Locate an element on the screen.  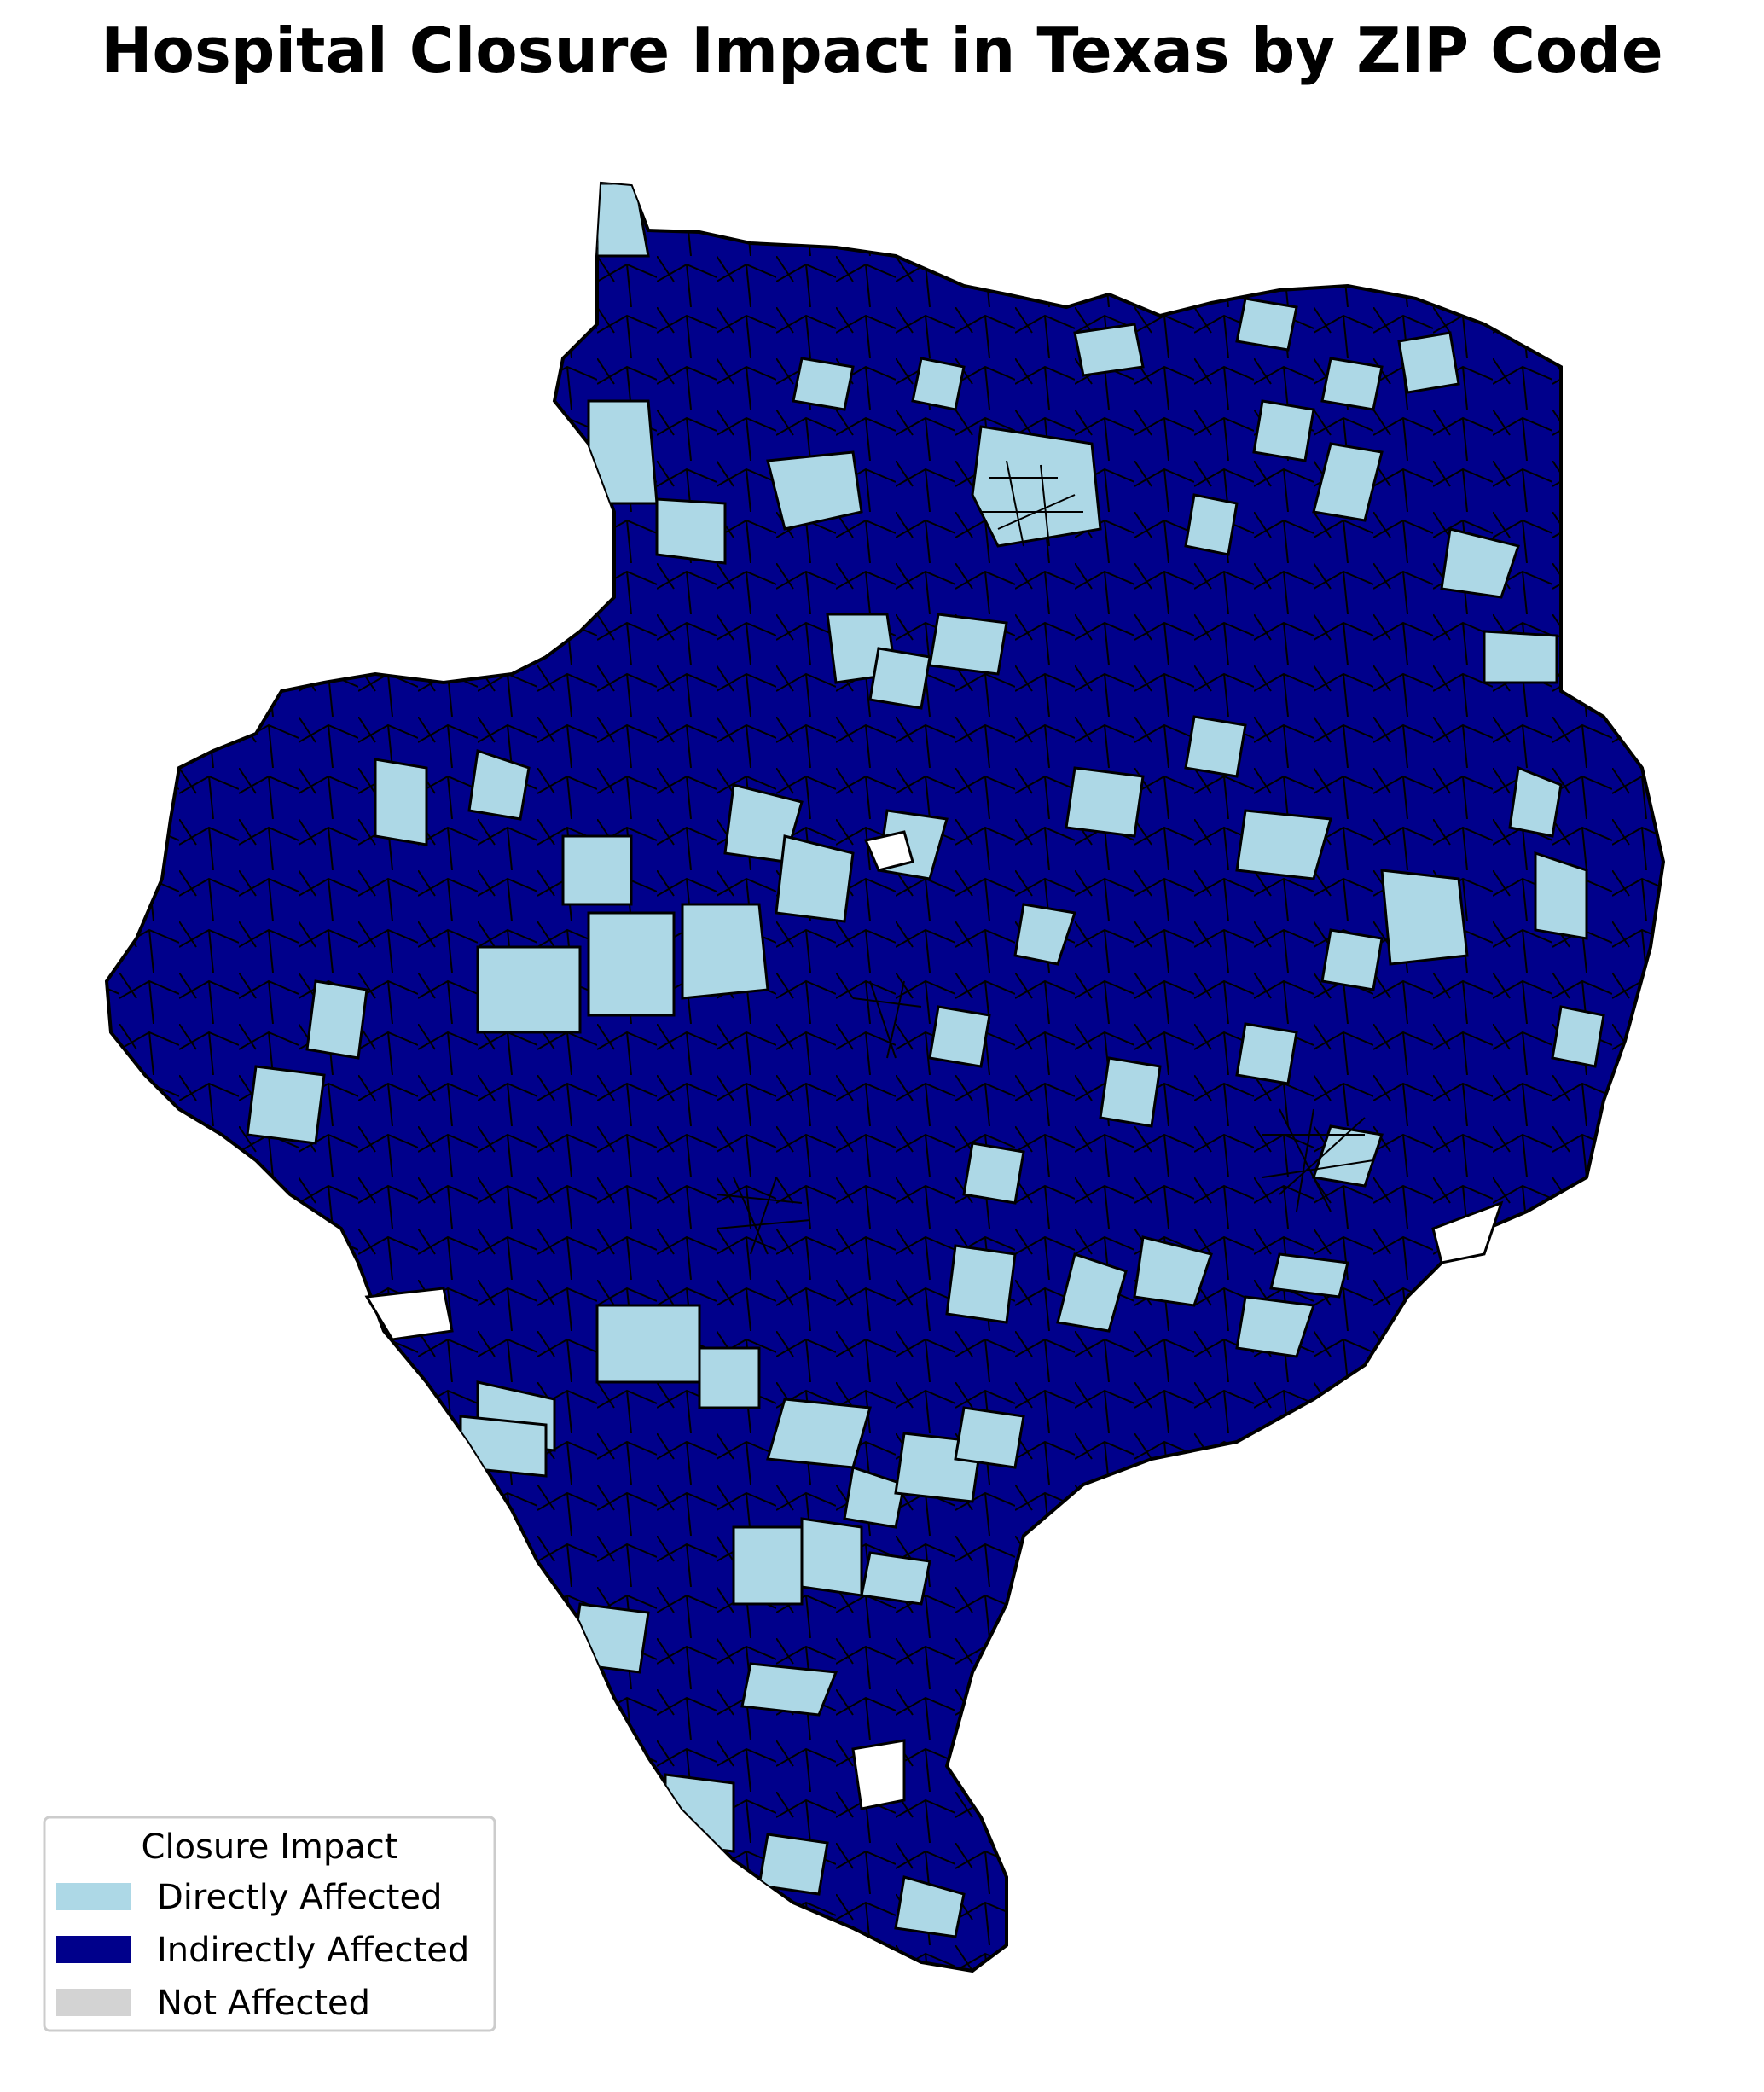
legend-swatch-not-affected is located at coordinates (93, 2003).